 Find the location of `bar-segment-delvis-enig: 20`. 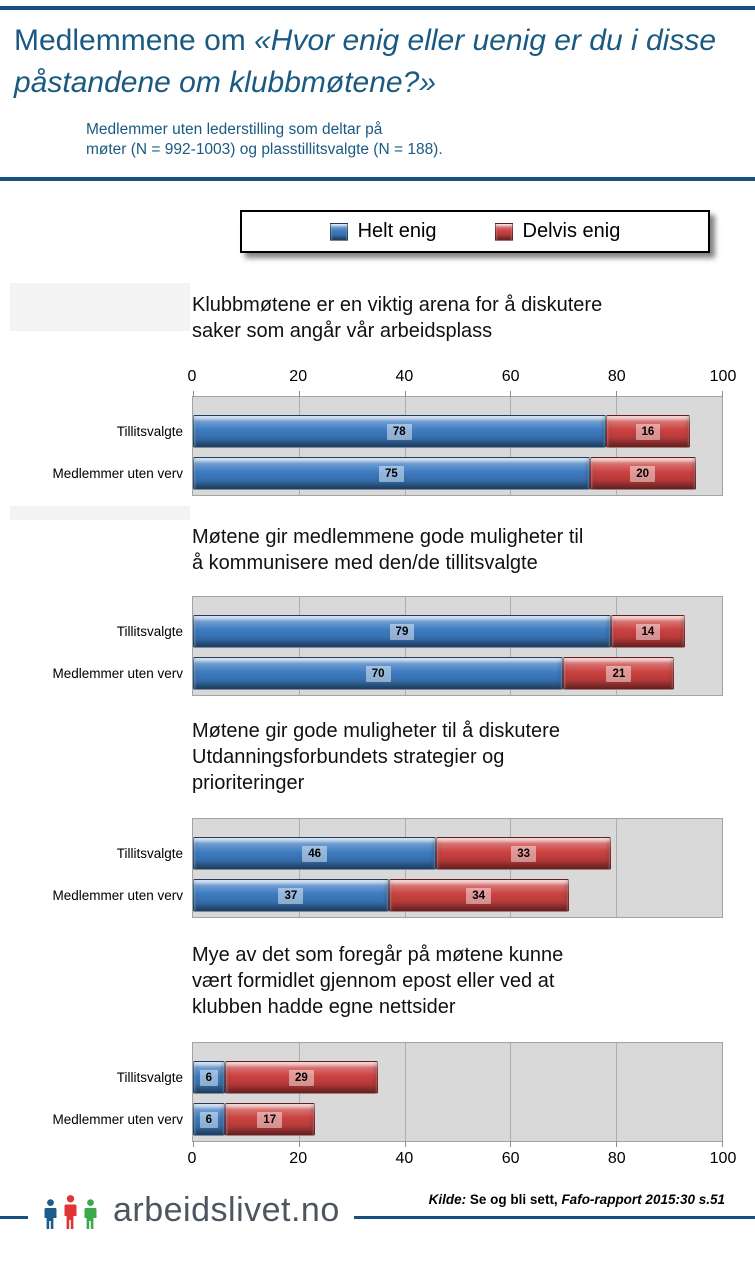

bar-segment-delvis-enig: 20 is located at coordinates (642, 473).